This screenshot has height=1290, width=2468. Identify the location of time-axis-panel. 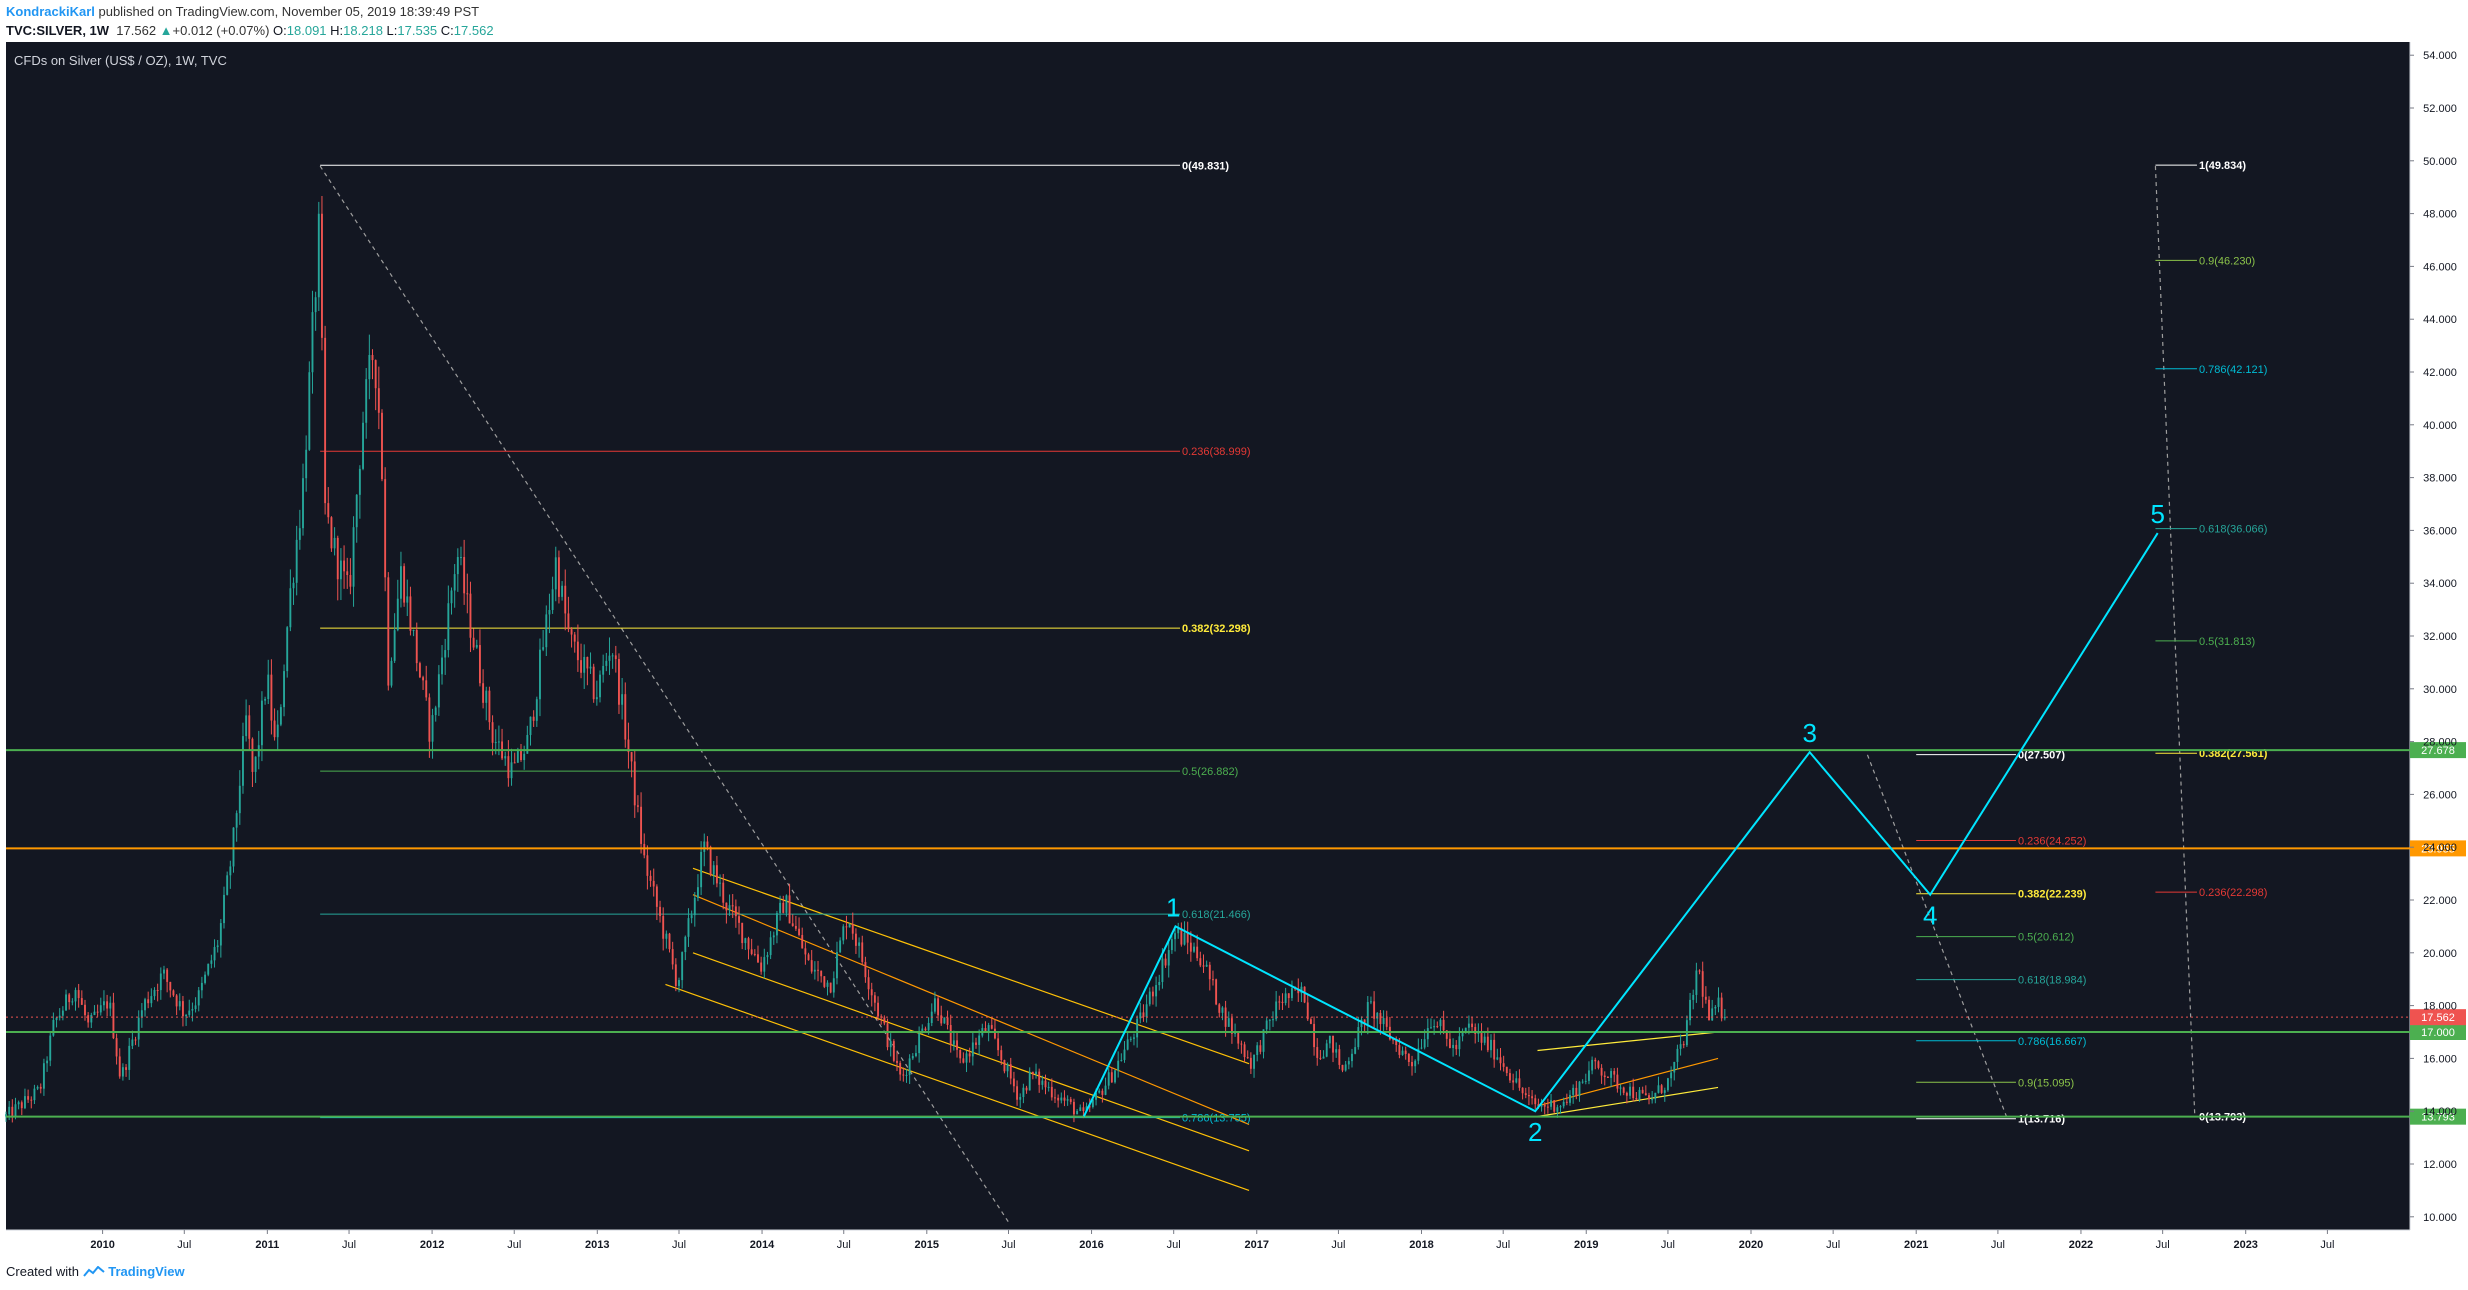
(1208, 1244).